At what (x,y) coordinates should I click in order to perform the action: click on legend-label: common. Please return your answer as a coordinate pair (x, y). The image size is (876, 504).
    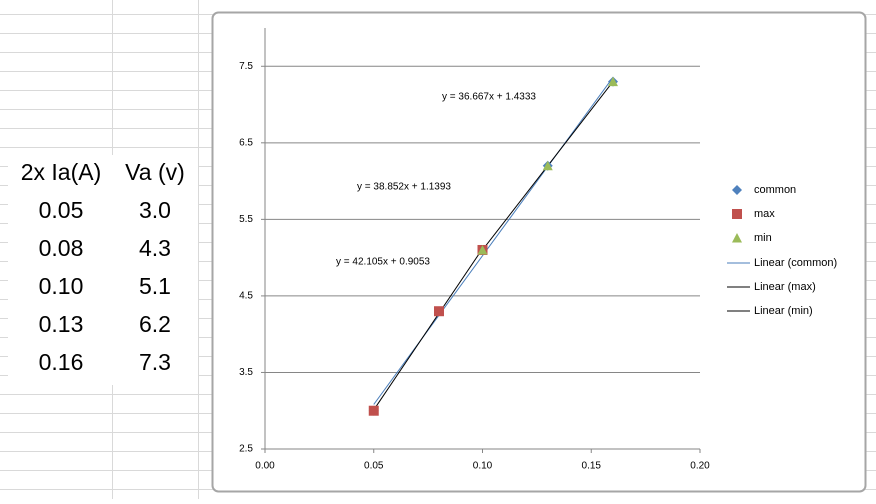
    Looking at the image, I should click on (775, 190).